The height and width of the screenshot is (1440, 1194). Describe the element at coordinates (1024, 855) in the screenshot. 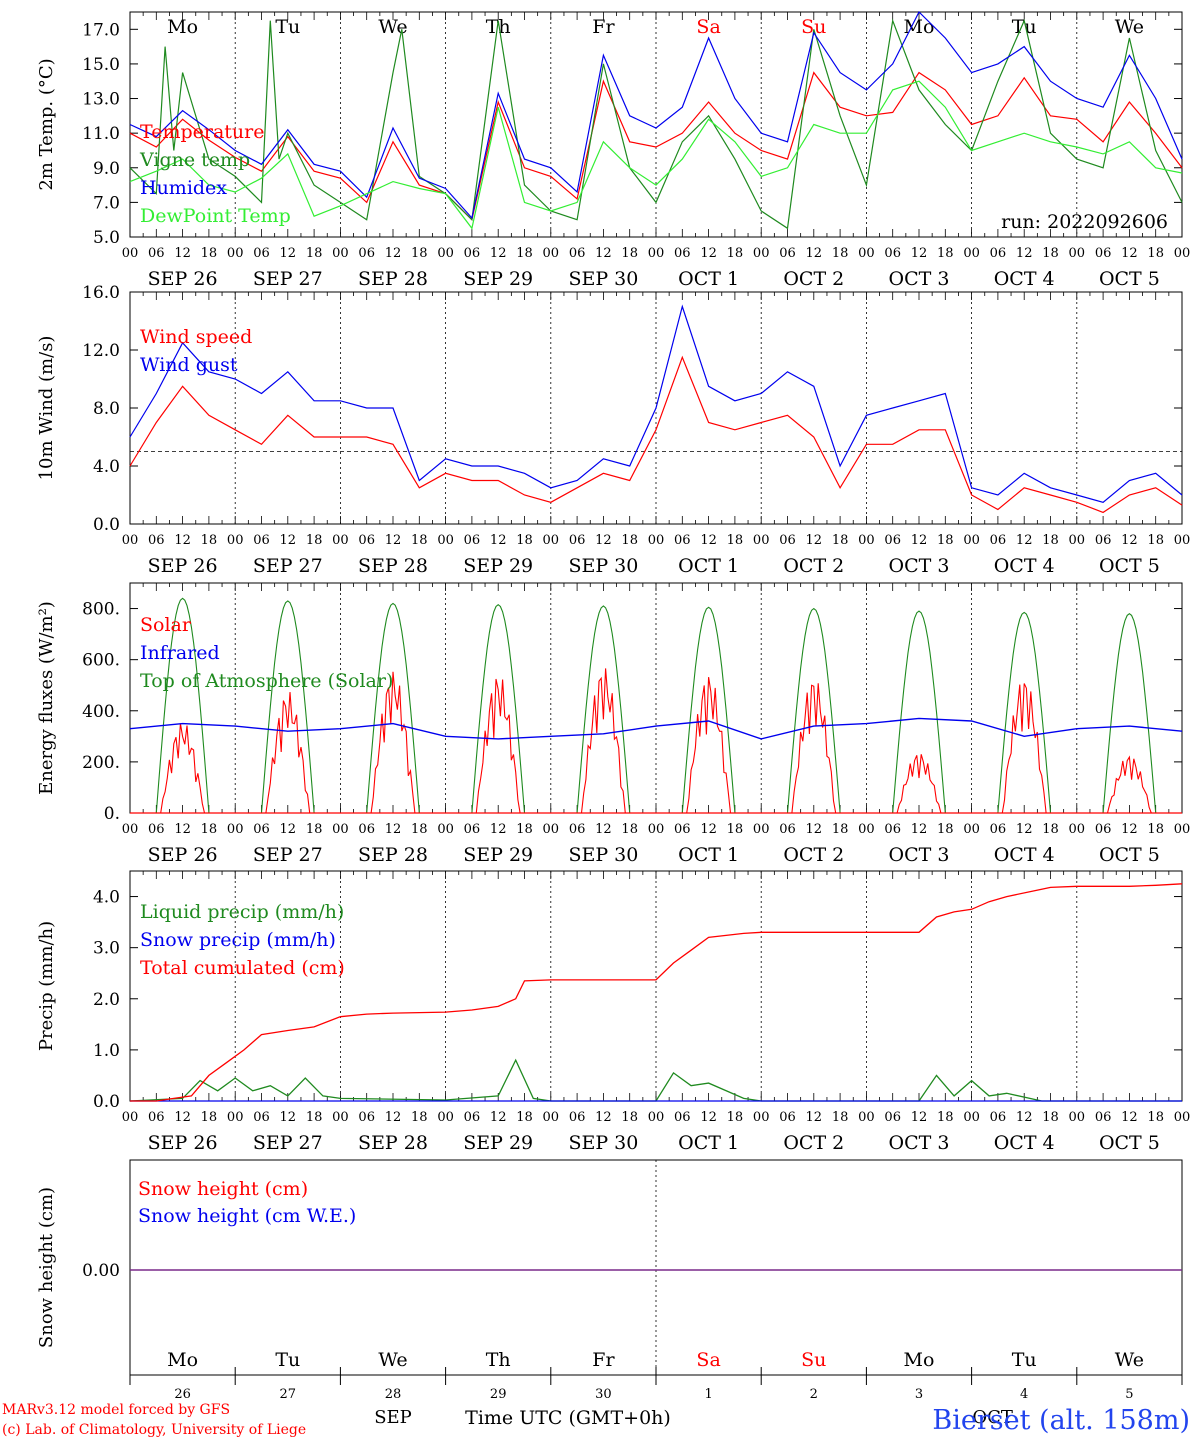

I see `day-label: OCT 4` at that location.